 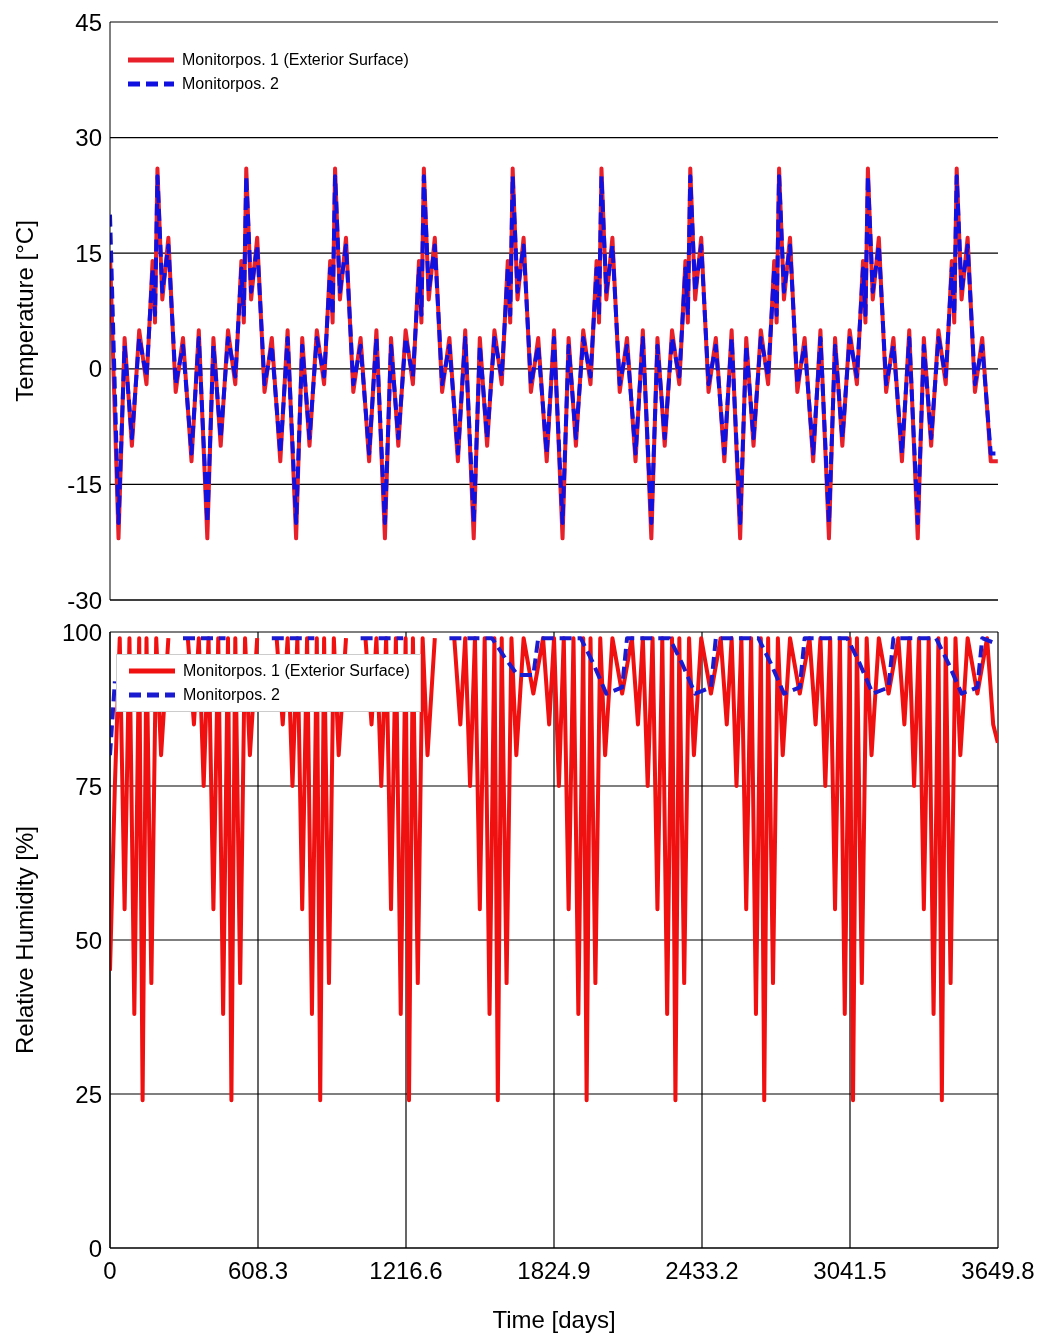 I want to click on x-tick-label: 3649.8, so click(x=998, y=1271).